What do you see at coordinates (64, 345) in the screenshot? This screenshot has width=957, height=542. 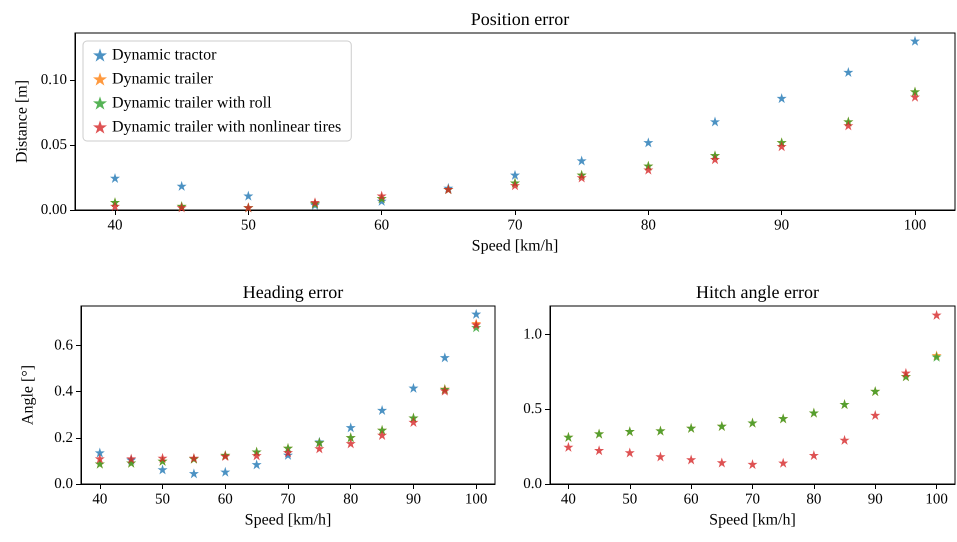 I see `y-tick-label: 0.6` at bounding box center [64, 345].